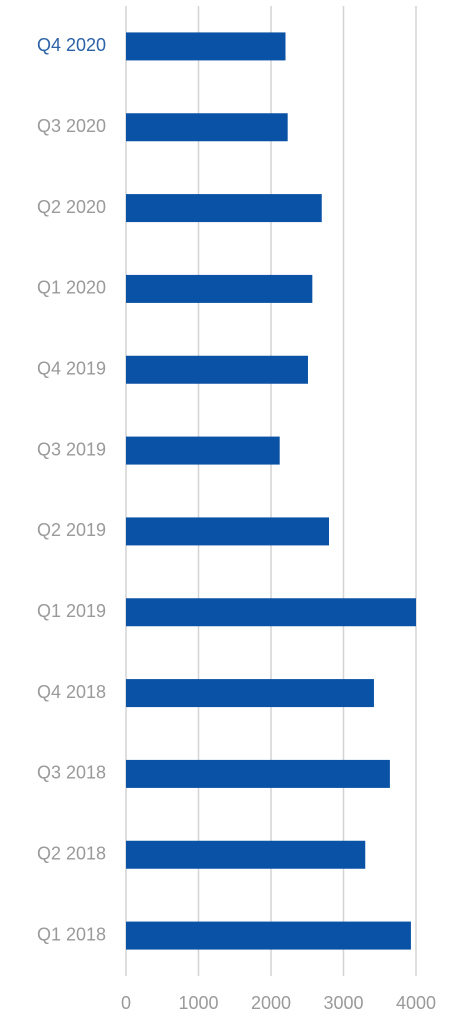  I want to click on x-tick-label: 3000, so click(343, 1003).